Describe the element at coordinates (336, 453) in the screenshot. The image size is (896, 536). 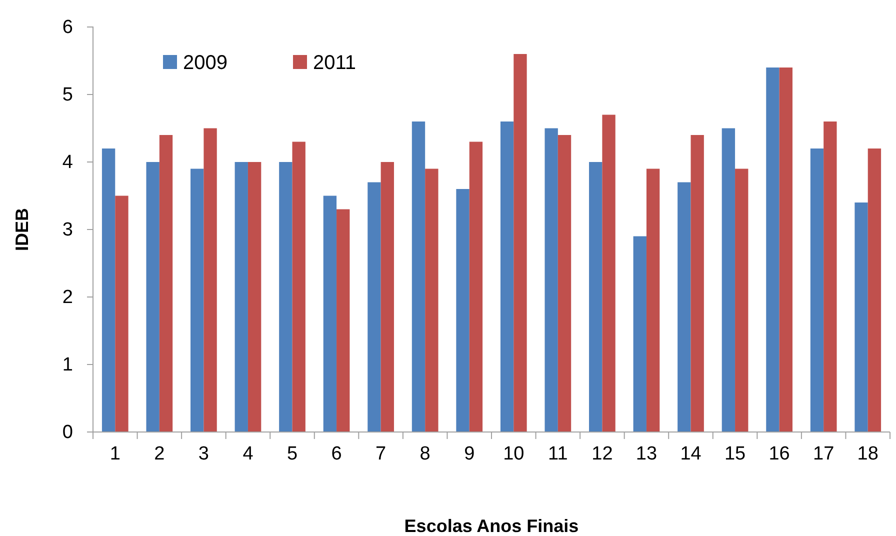
I see `x-tick-label: 6` at that location.